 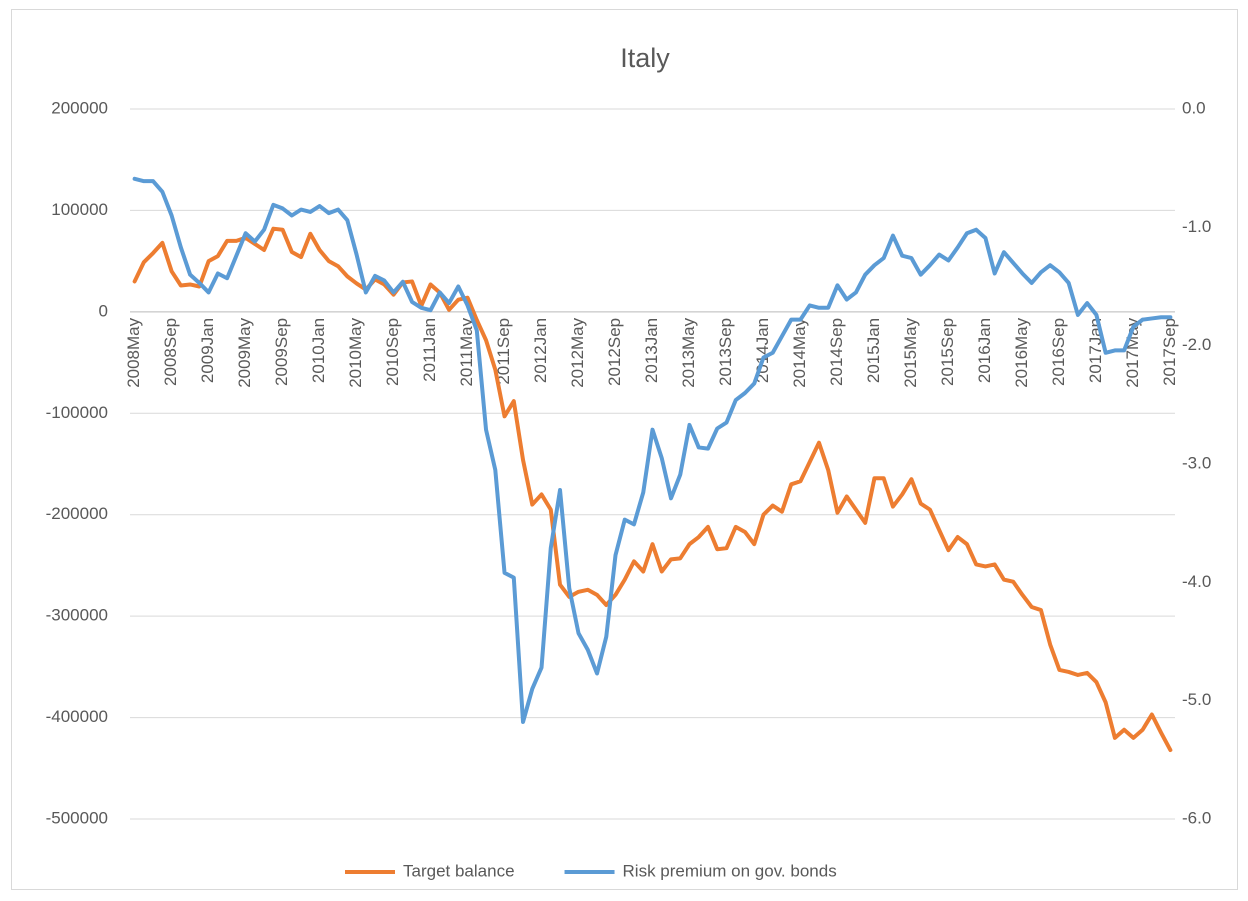 What do you see at coordinates (799, 352) in the screenshot?
I see `x-tick-label: 2014May` at bounding box center [799, 352].